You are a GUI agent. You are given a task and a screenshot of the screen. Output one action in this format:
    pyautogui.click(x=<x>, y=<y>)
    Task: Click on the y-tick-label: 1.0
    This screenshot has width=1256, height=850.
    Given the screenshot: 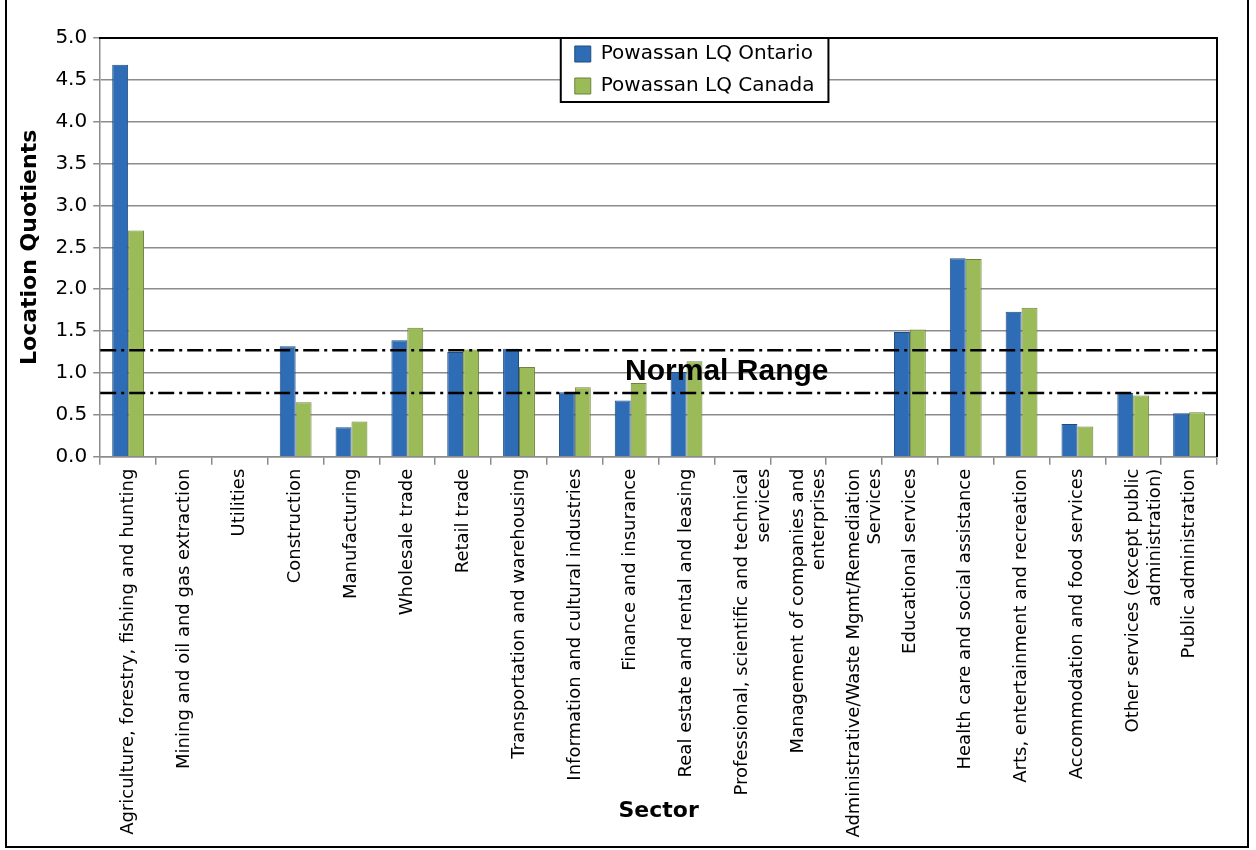 What is the action you would take?
    pyautogui.click(x=71, y=371)
    